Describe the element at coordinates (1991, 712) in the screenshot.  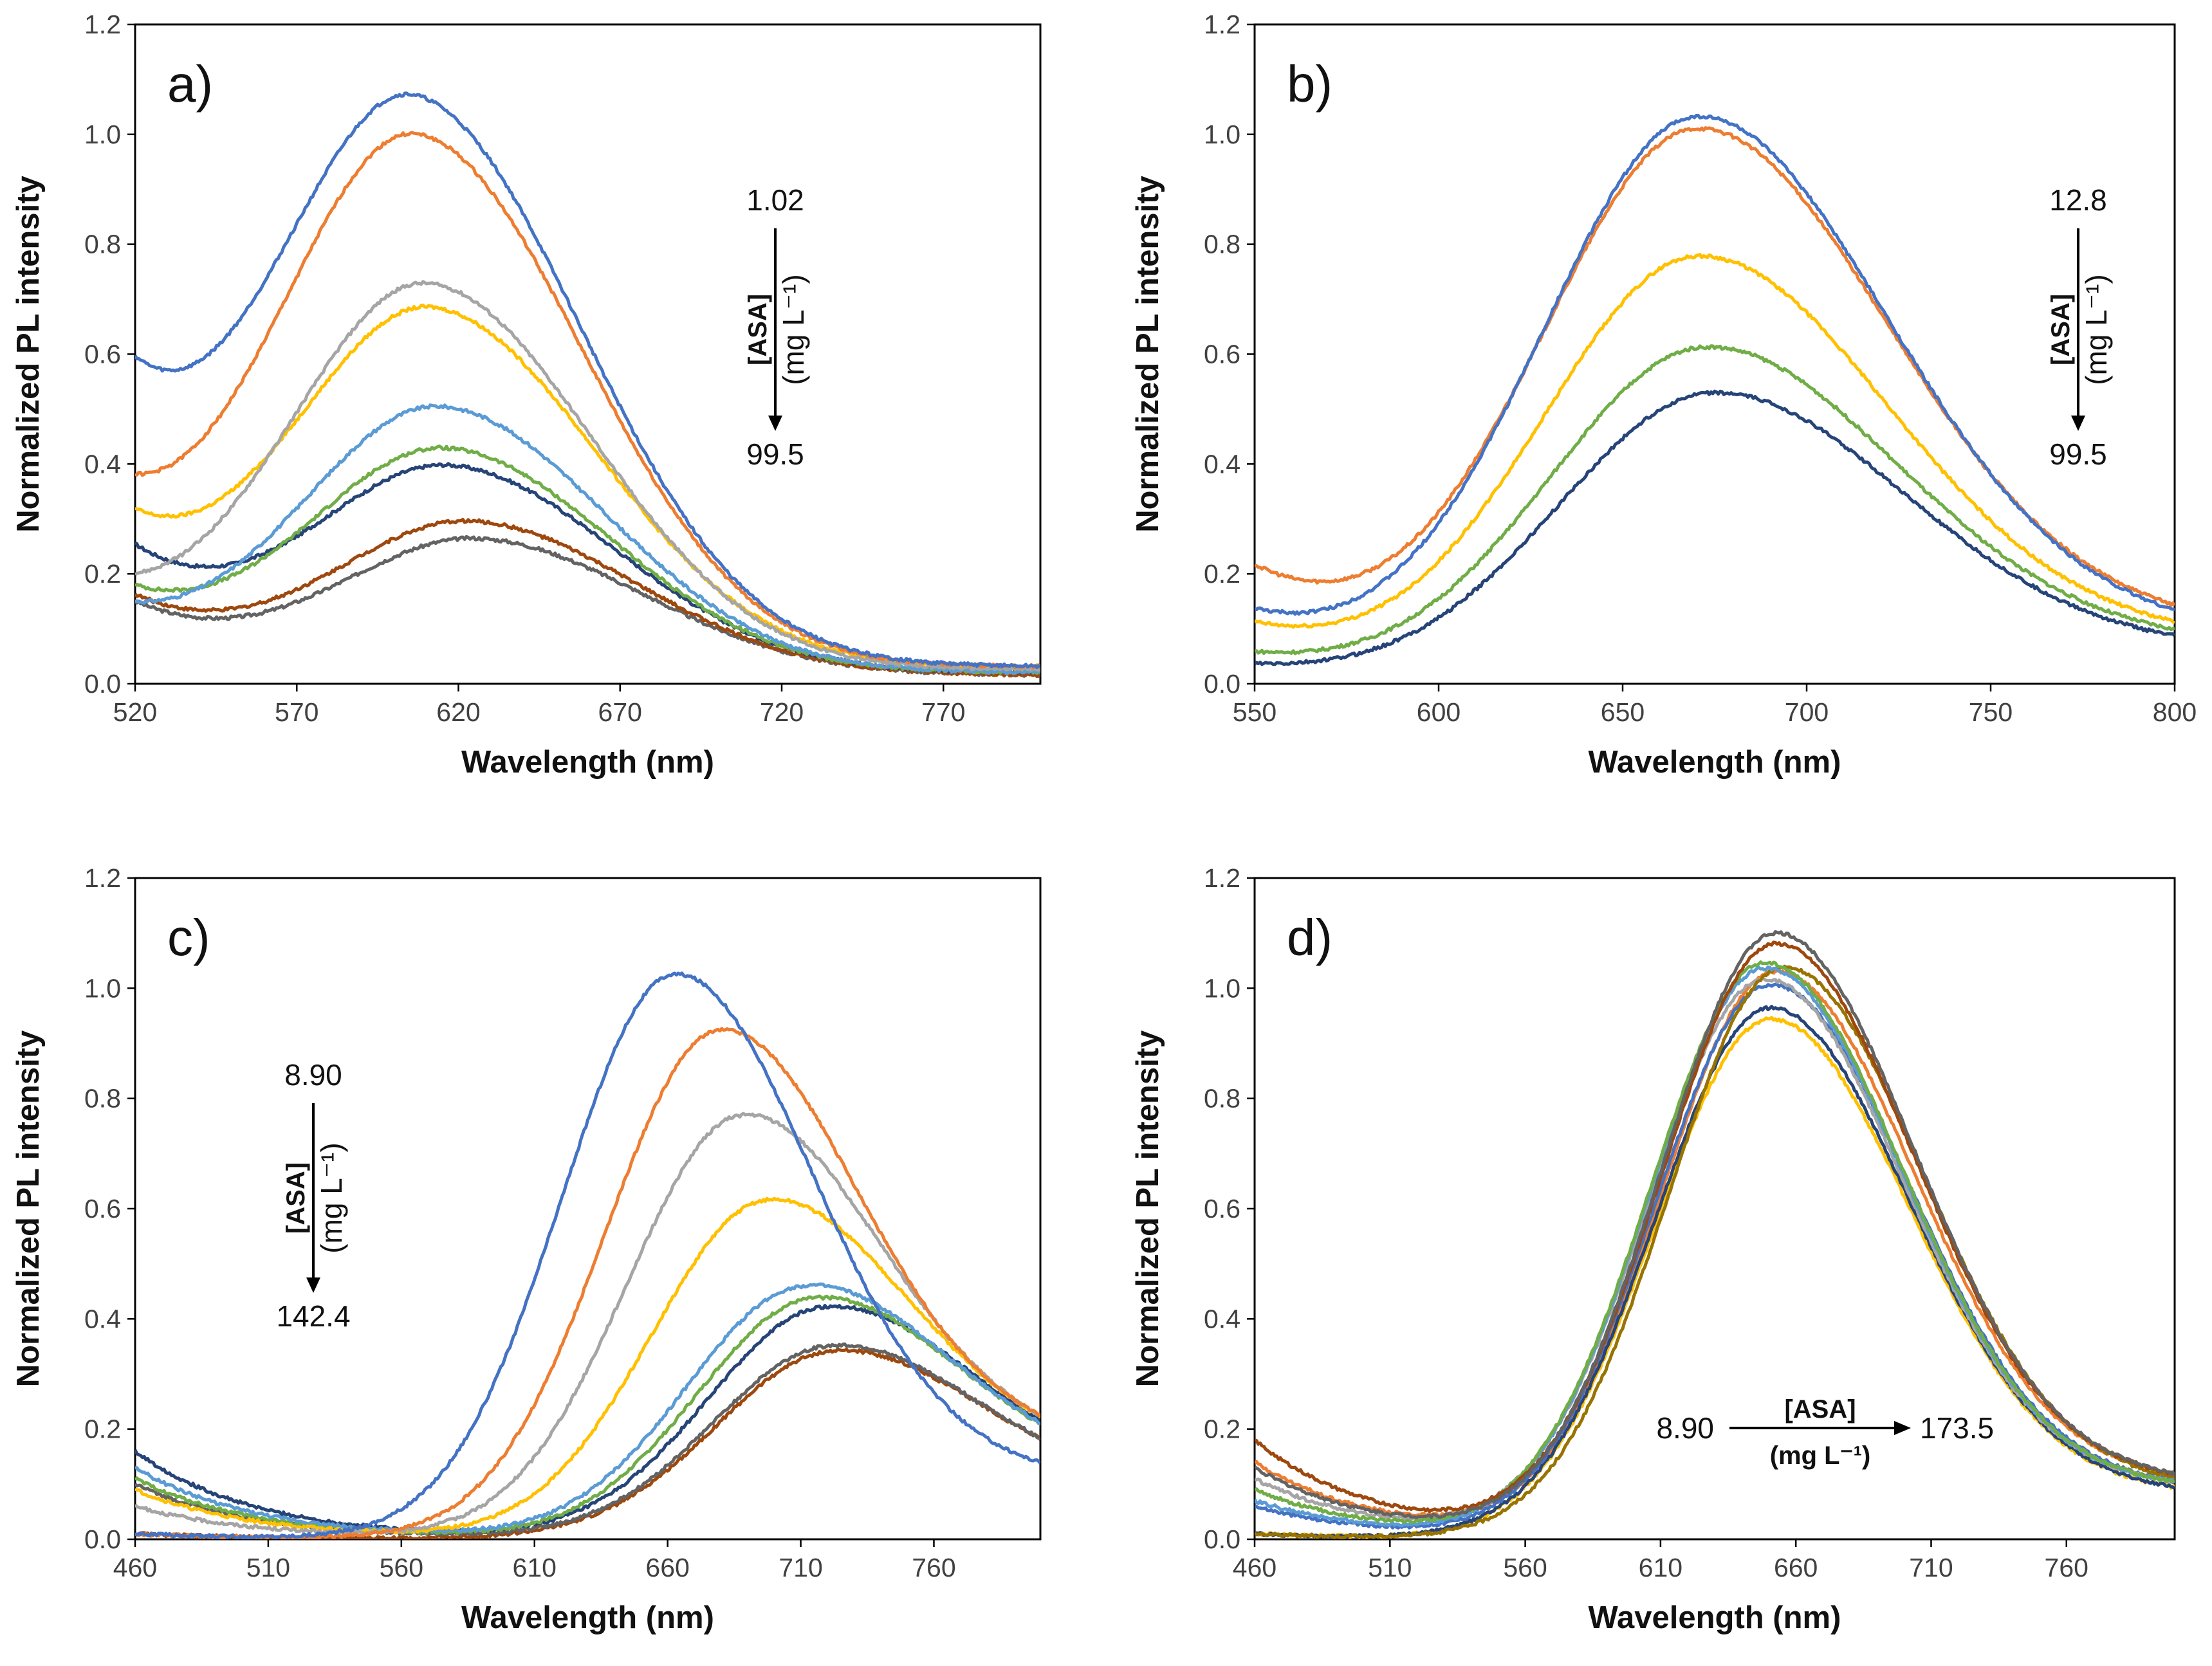
I see `x-tick-label: 750` at that location.